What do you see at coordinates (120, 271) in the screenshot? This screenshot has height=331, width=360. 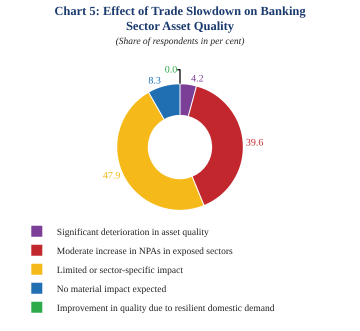 I see `legend-label: Limited or sector-specific impact` at bounding box center [120, 271].